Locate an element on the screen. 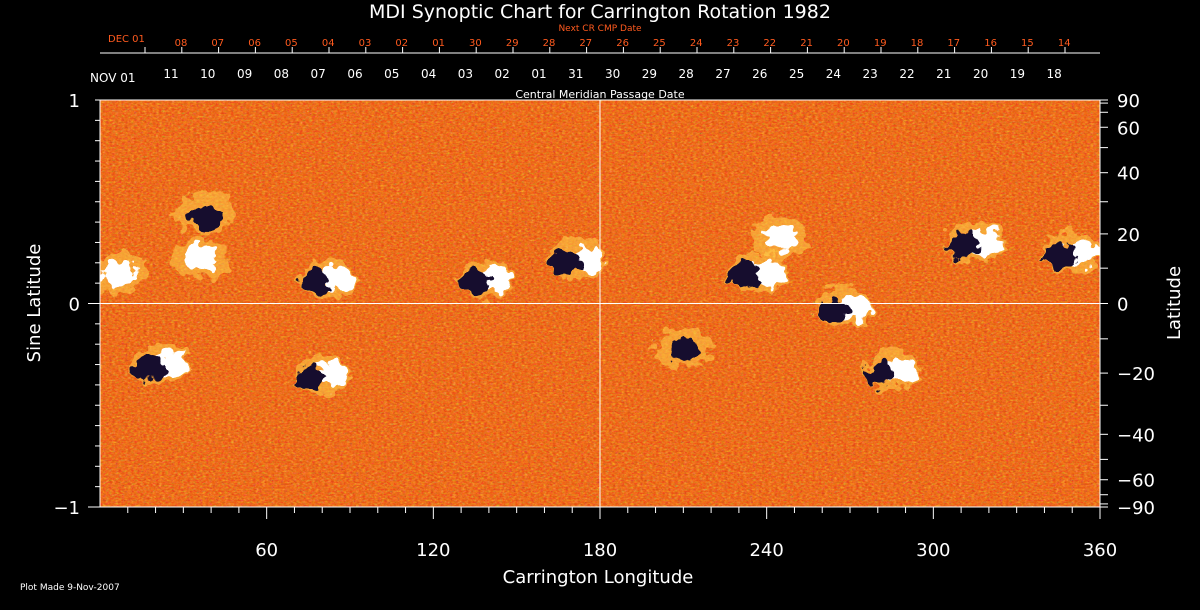  next-cr-date-label: 18 is located at coordinates (917, 43).